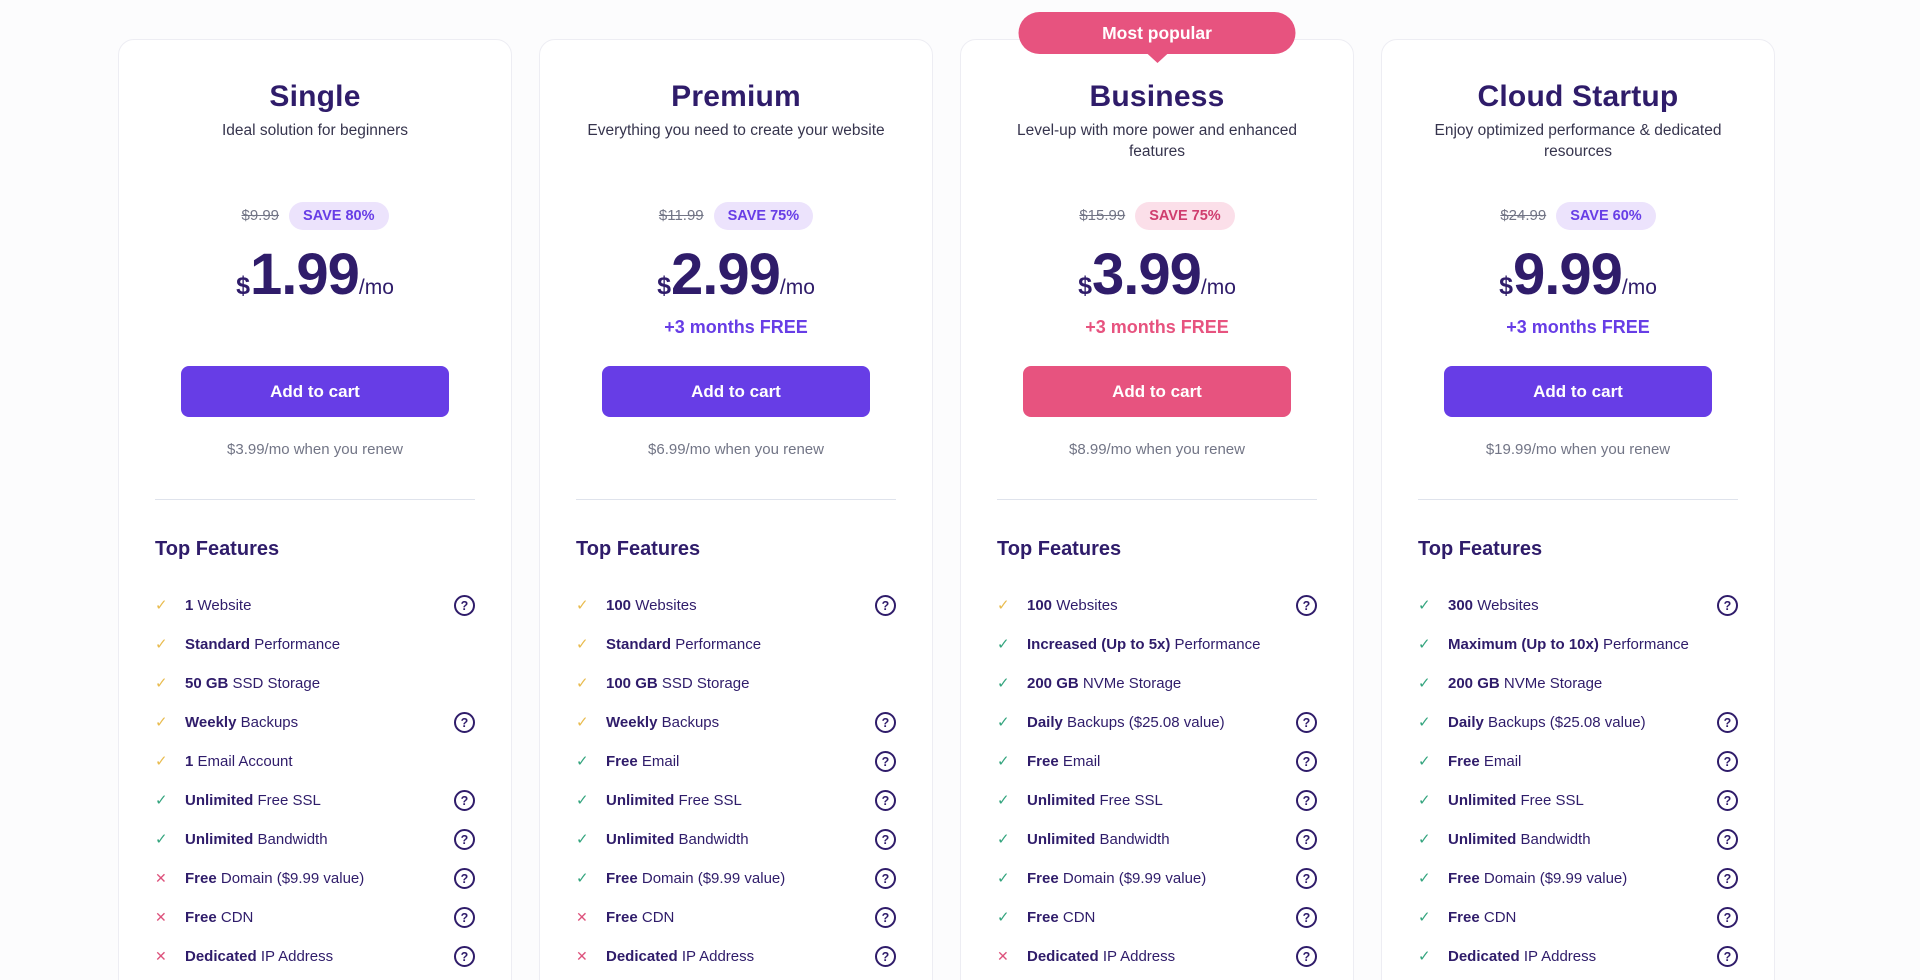 The height and width of the screenshot is (980, 1920). What do you see at coordinates (1157, 215) in the screenshot?
I see `price-row: $15.99 SAVE 75%` at bounding box center [1157, 215].